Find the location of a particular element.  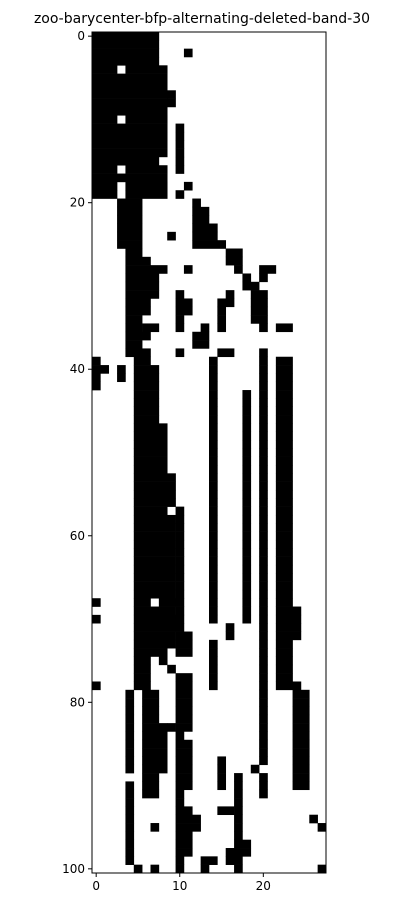

x-axis: 0 10 20 is located at coordinates (181, 883).